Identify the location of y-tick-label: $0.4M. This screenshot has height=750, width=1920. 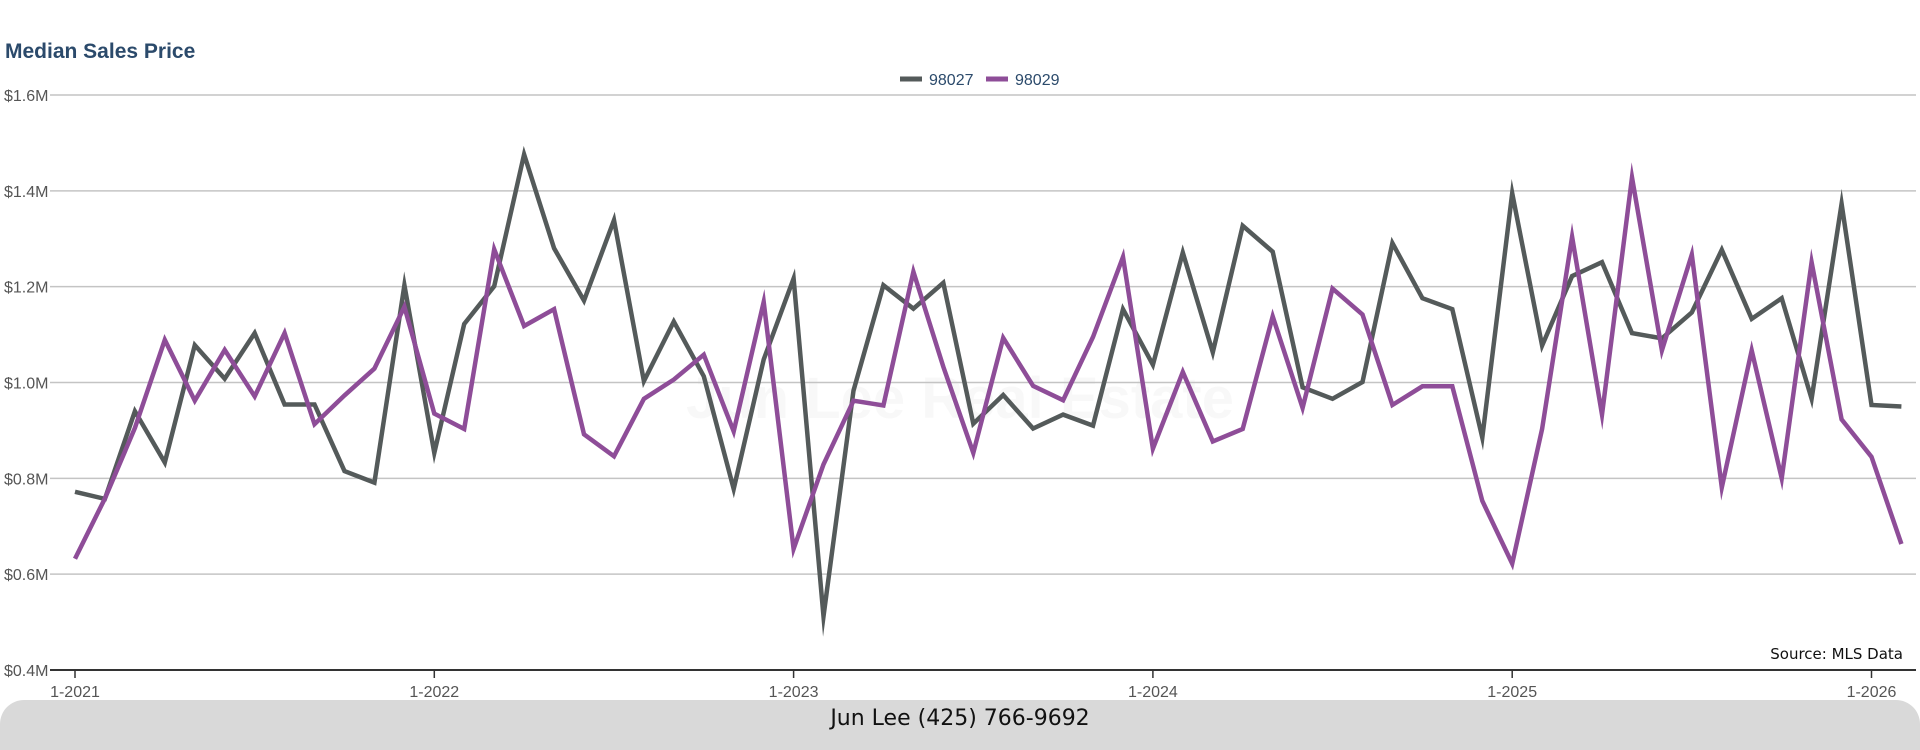
(26, 671).